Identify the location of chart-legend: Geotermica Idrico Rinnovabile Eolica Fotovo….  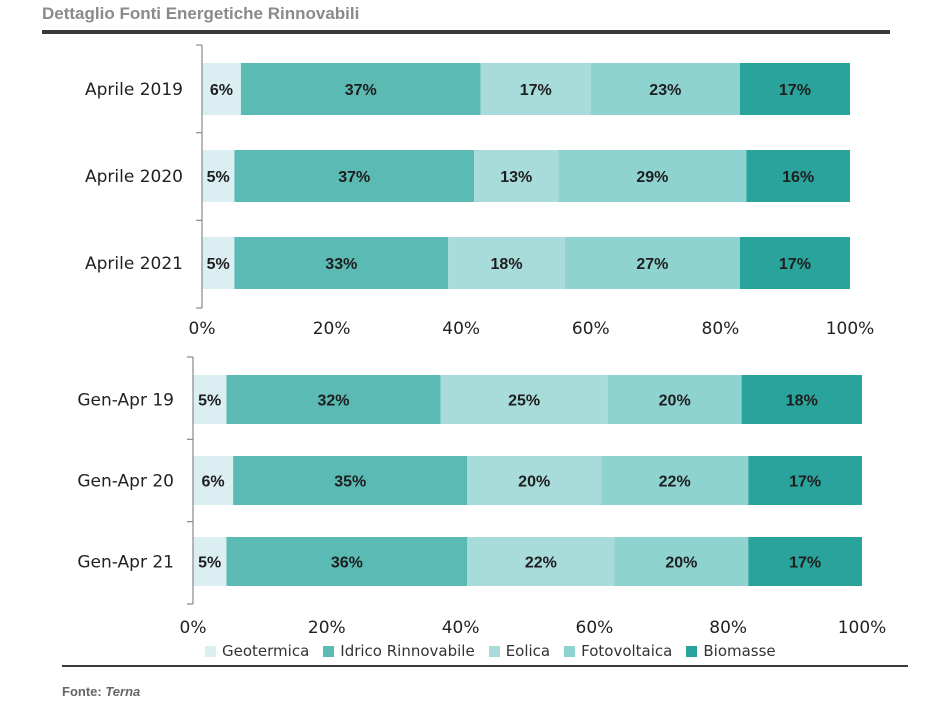
(497, 651).